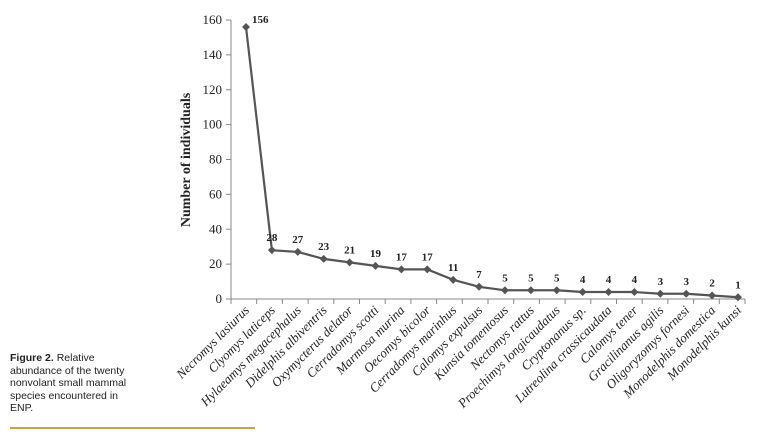  What do you see at coordinates (349, 250) in the screenshot?
I see `data-label: 21` at bounding box center [349, 250].